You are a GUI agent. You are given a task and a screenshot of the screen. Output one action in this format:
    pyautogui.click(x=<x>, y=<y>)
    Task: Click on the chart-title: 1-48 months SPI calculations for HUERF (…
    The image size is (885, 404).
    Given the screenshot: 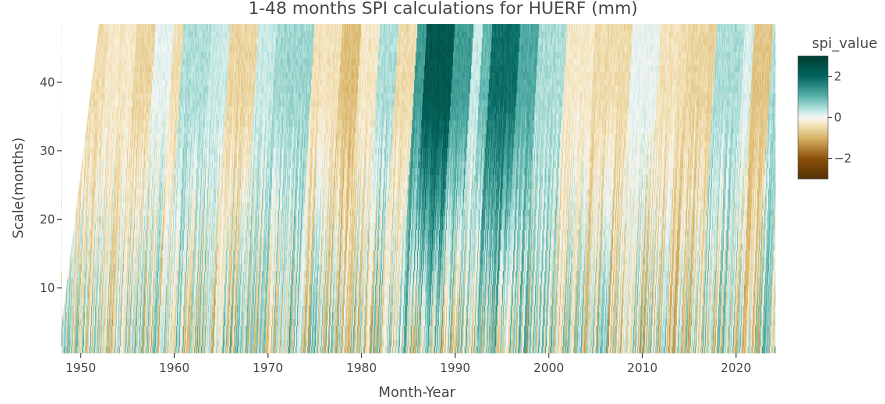 What is the action you would take?
    pyautogui.click(x=443, y=9)
    